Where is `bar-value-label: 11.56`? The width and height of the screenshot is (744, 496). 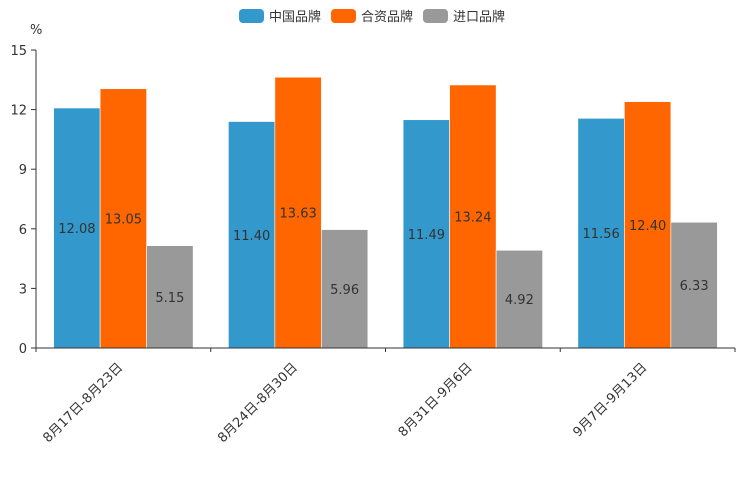
bar-value-label: 11.56 is located at coordinates (601, 234).